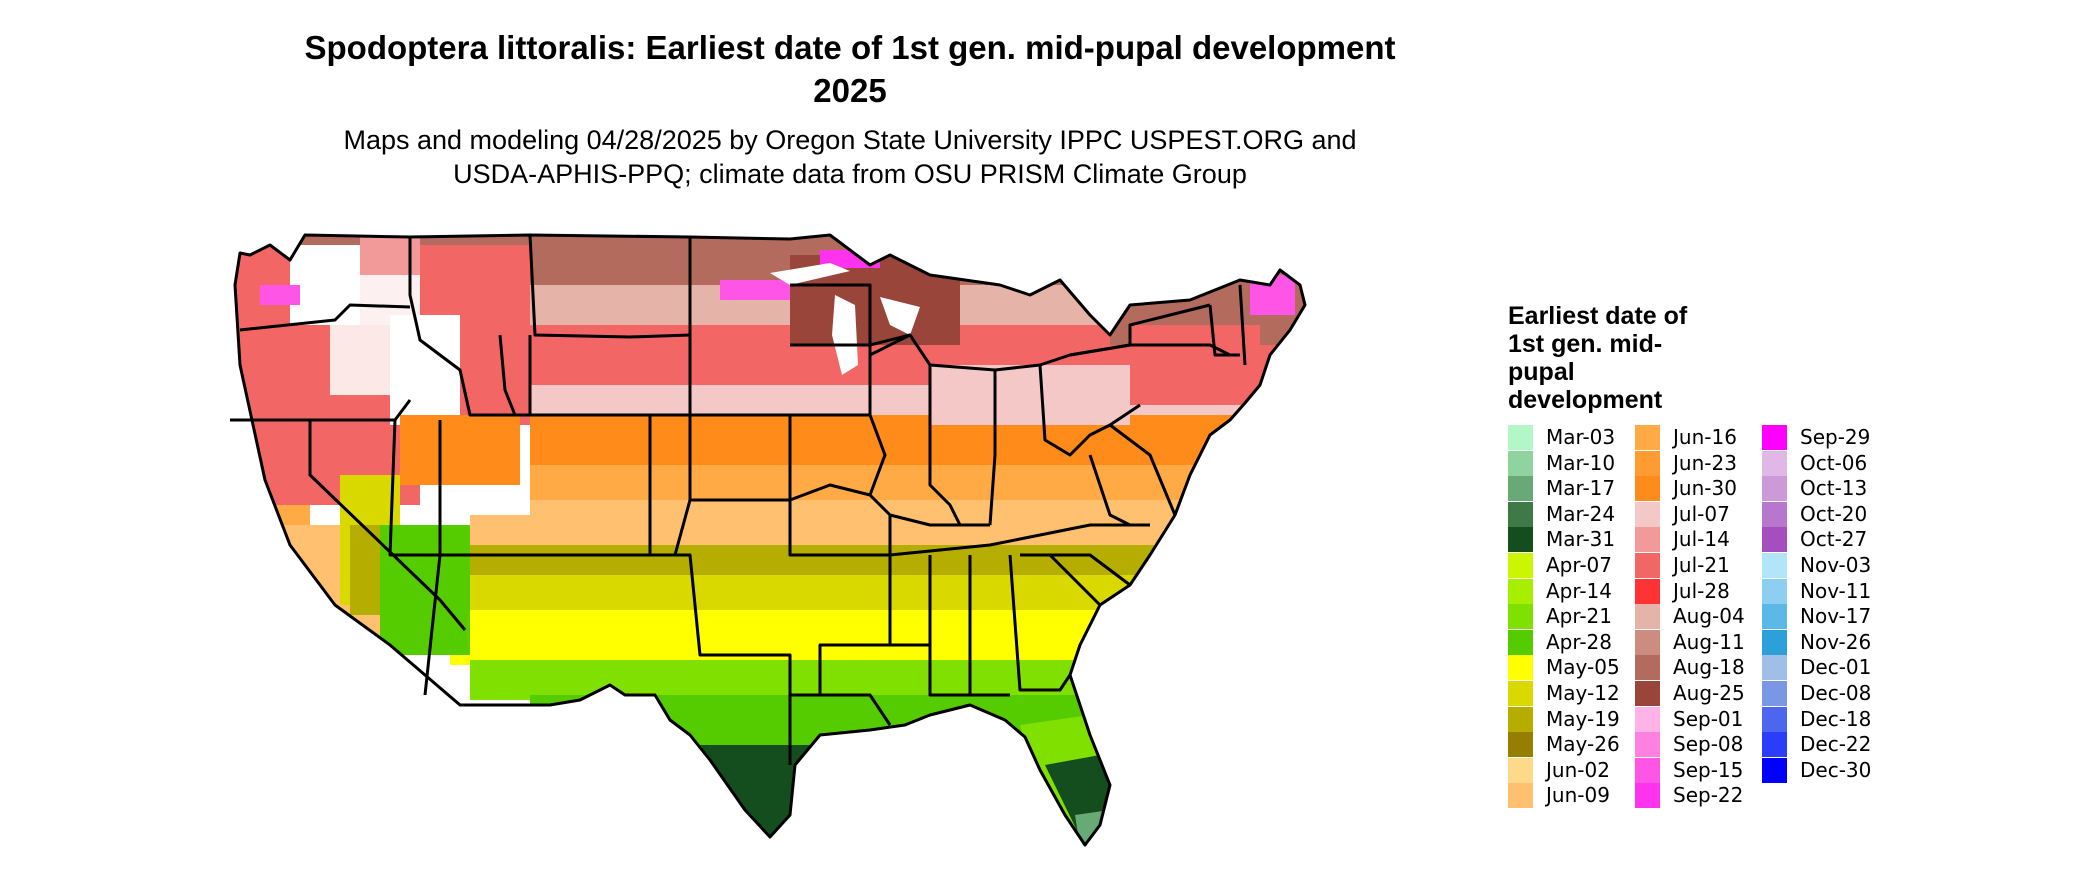 The image size is (2100, 892). I want to click on legend-label: Jul-14, so click(1701, 539).